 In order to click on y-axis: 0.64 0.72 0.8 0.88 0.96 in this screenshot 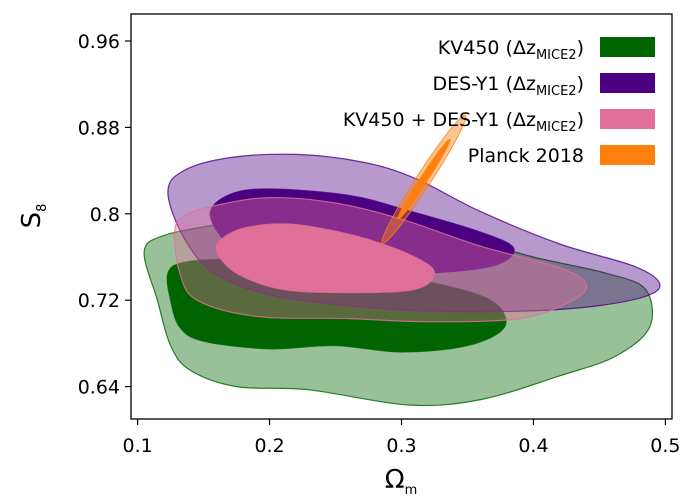, I will do `click(104, 215)`.